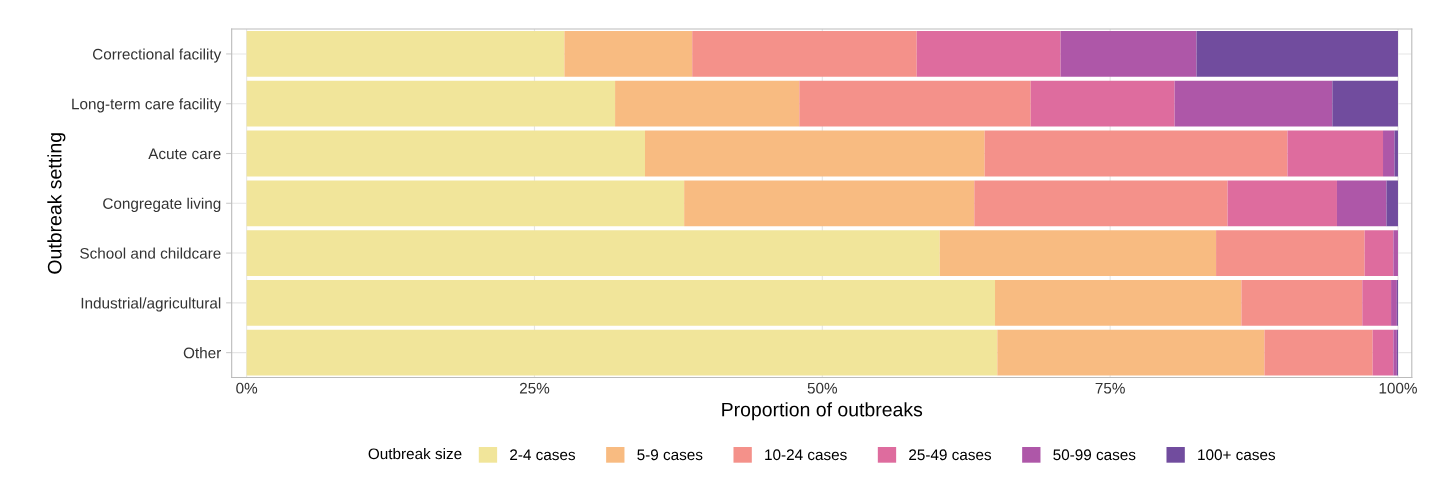  Describe the element at coordinates (247, 388) in the screenshot. I see `x-tick-label: 0%` at that location.